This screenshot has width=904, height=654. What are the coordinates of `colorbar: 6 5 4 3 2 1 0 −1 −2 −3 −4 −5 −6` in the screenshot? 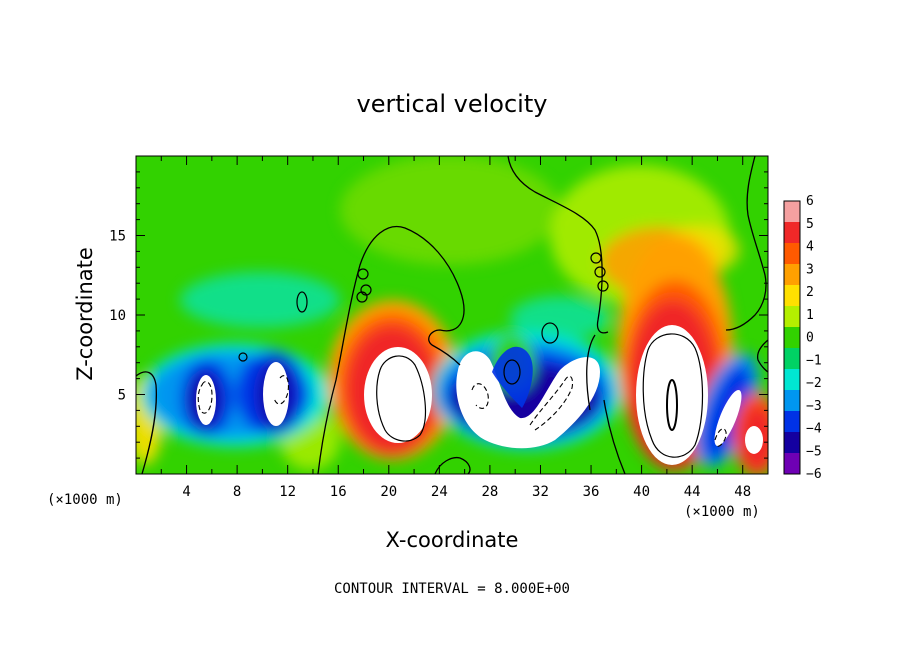 It's located at (802, 338).